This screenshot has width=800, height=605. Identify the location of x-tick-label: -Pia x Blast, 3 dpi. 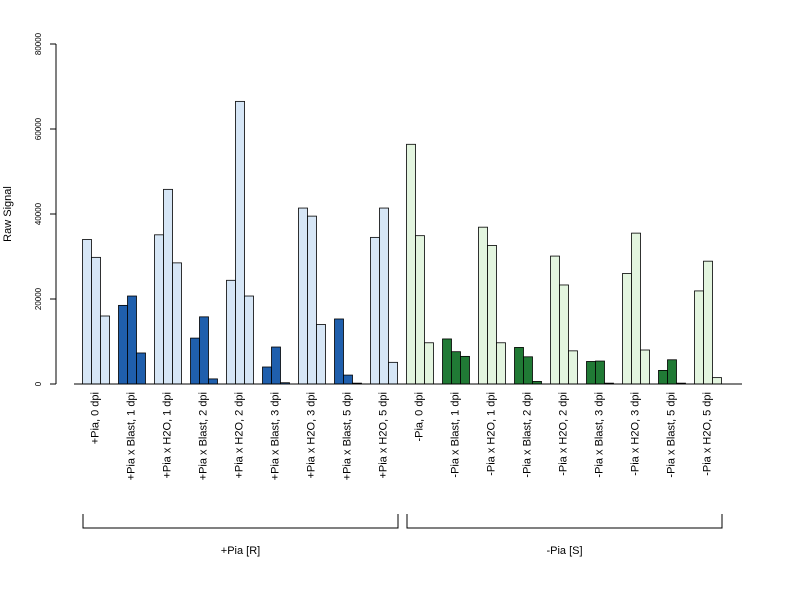
(600, 435).